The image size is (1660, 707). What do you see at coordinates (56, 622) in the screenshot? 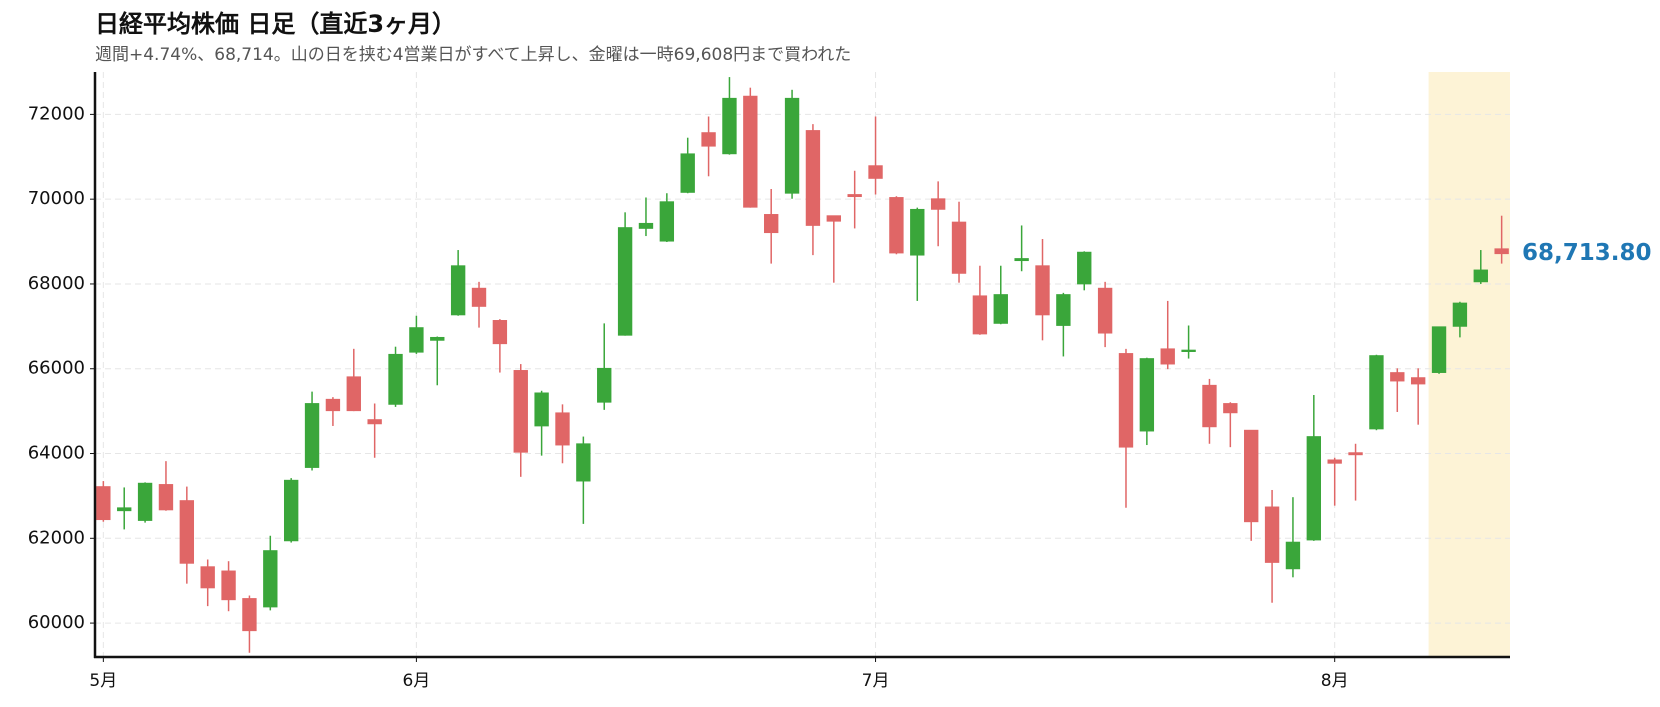
I see `y-tick-label: 60000` at bounding box center [56, 622].